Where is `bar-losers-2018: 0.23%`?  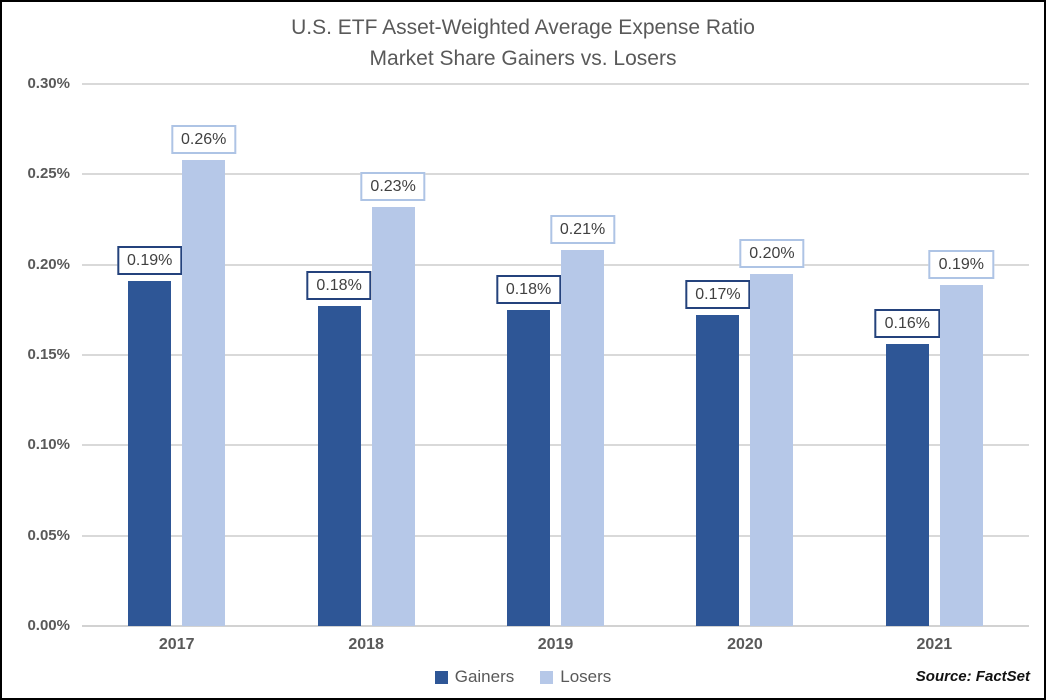 bar-losers-2018: 0.23% is located at coordinates (393, 398).